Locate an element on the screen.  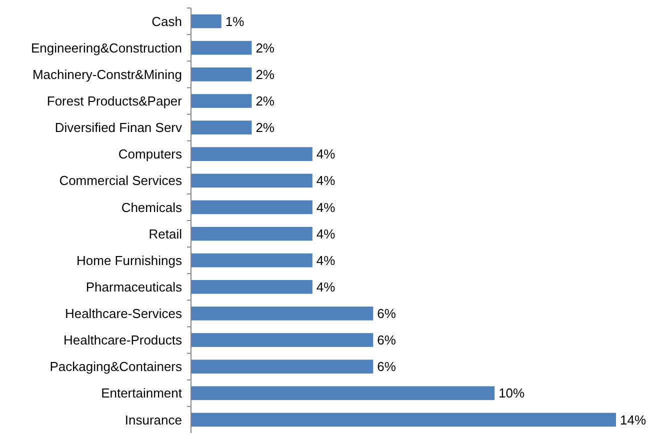
y-tick-label: Healthcare-Products is located at coordinates (123, 340).